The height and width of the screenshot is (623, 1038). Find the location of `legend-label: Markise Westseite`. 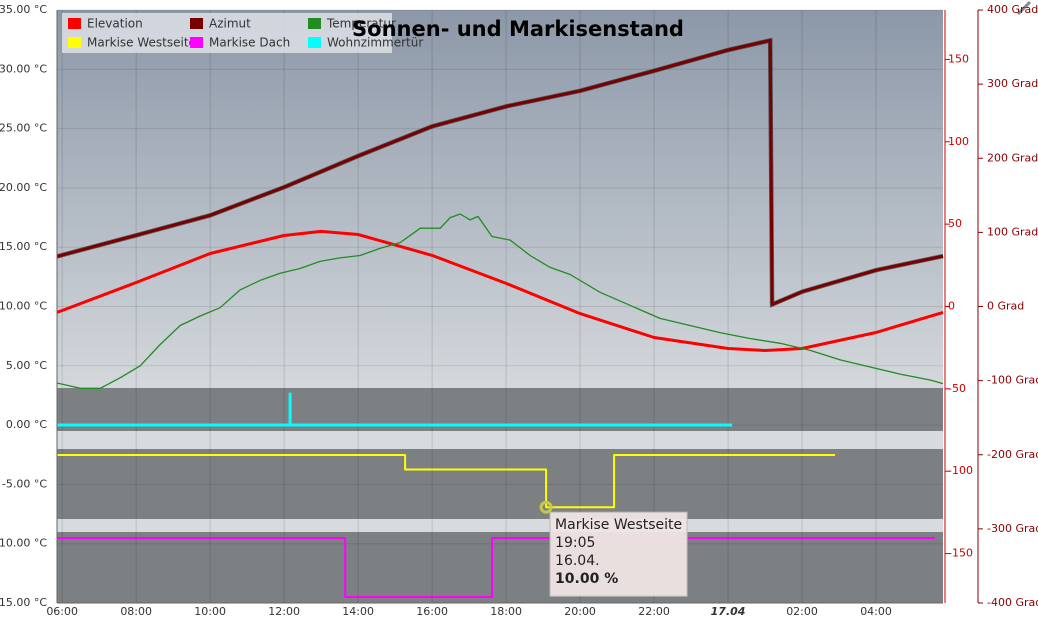

legend-label: Markise Westseite is located at coordinates (141, 43).